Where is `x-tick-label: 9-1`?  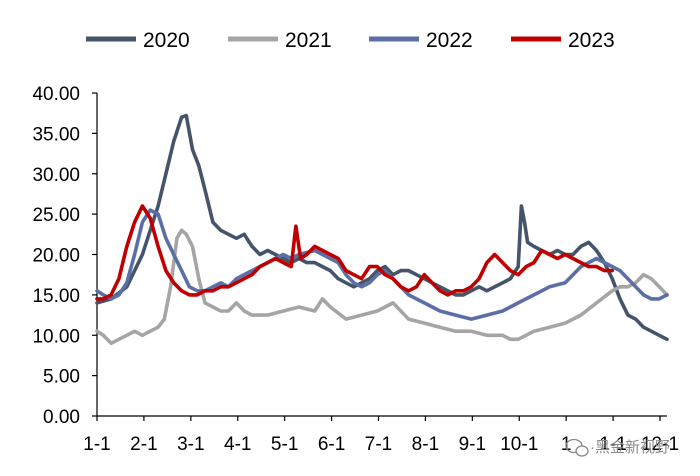 x-tick-label: 9-1 is located at coordinates (472, 444).